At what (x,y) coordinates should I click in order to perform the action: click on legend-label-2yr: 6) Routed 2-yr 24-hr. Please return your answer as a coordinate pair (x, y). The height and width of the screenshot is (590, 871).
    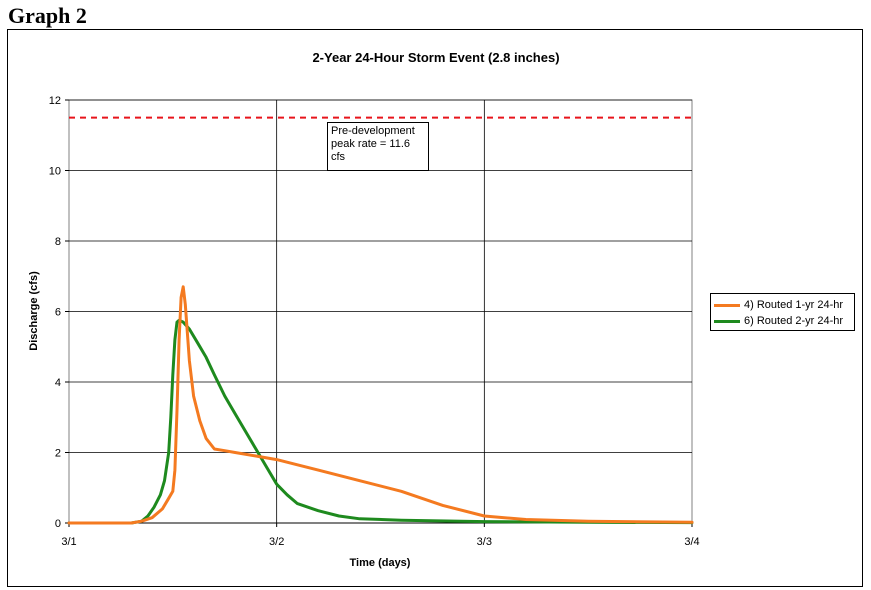
    Looking at the image, I should click on (794, 321).